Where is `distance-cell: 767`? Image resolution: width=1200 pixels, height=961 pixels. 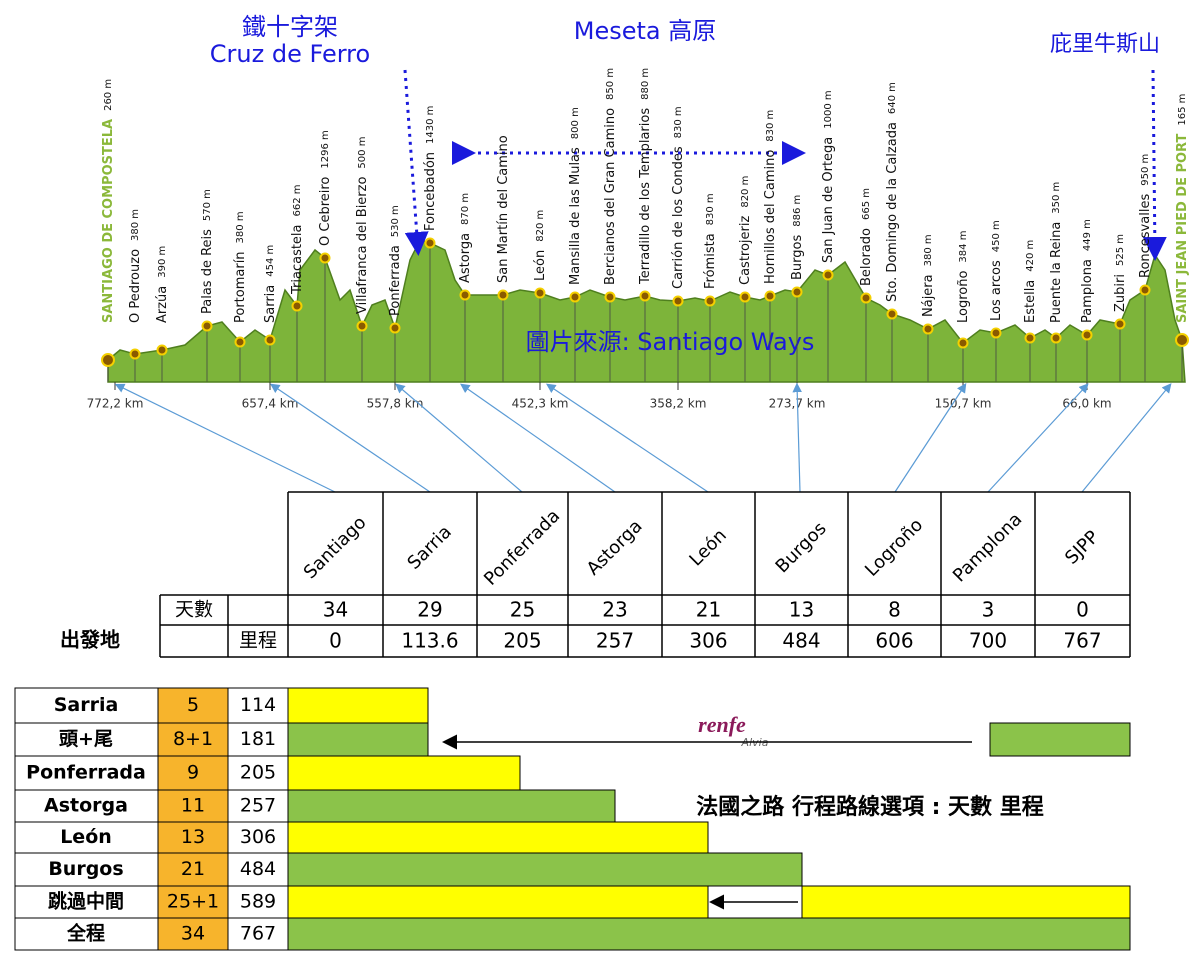
distance-cell: 767 is located at coordinates (1082, 641).